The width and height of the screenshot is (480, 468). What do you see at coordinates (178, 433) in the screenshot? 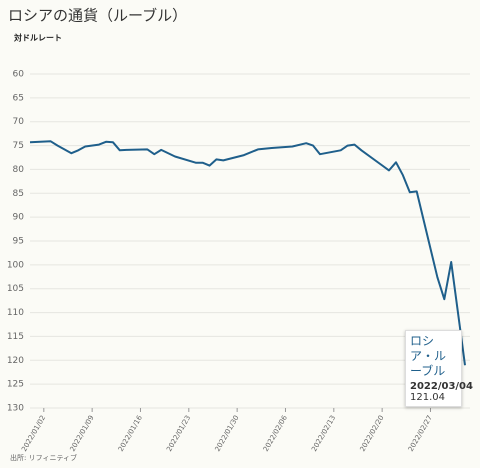
I see `x-tick-label: 2022/01/23` at bounding box center [178, 433].